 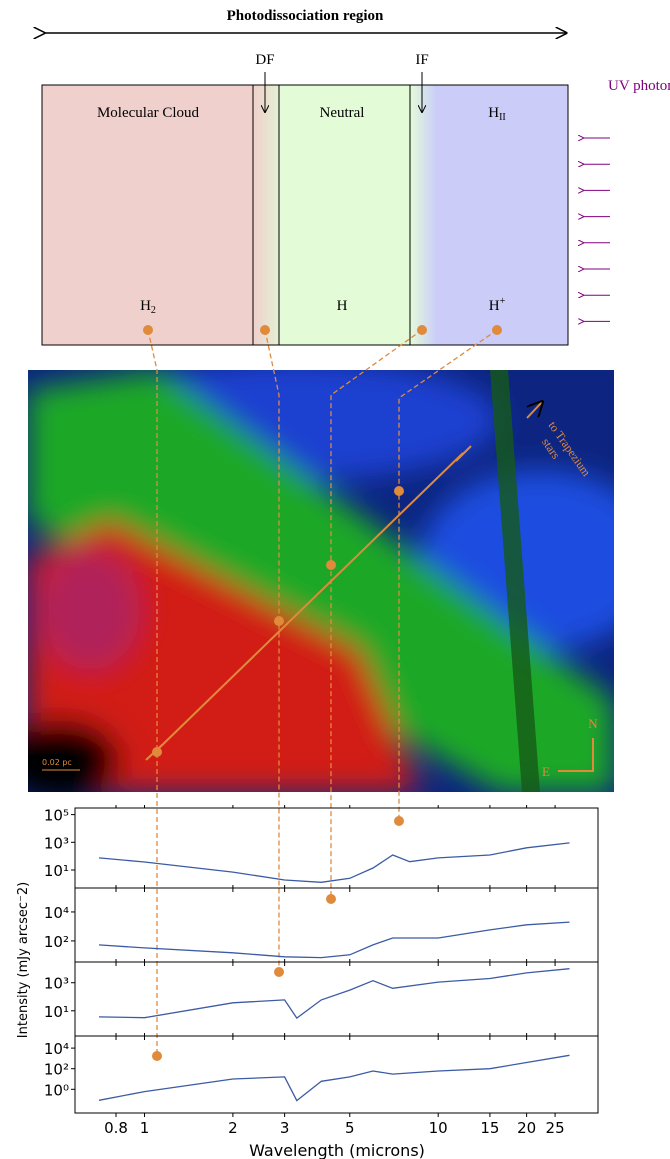 I want to click on y-axis-label: Intensity (mJy arcsec⁻2), so click(x=23, y=960).